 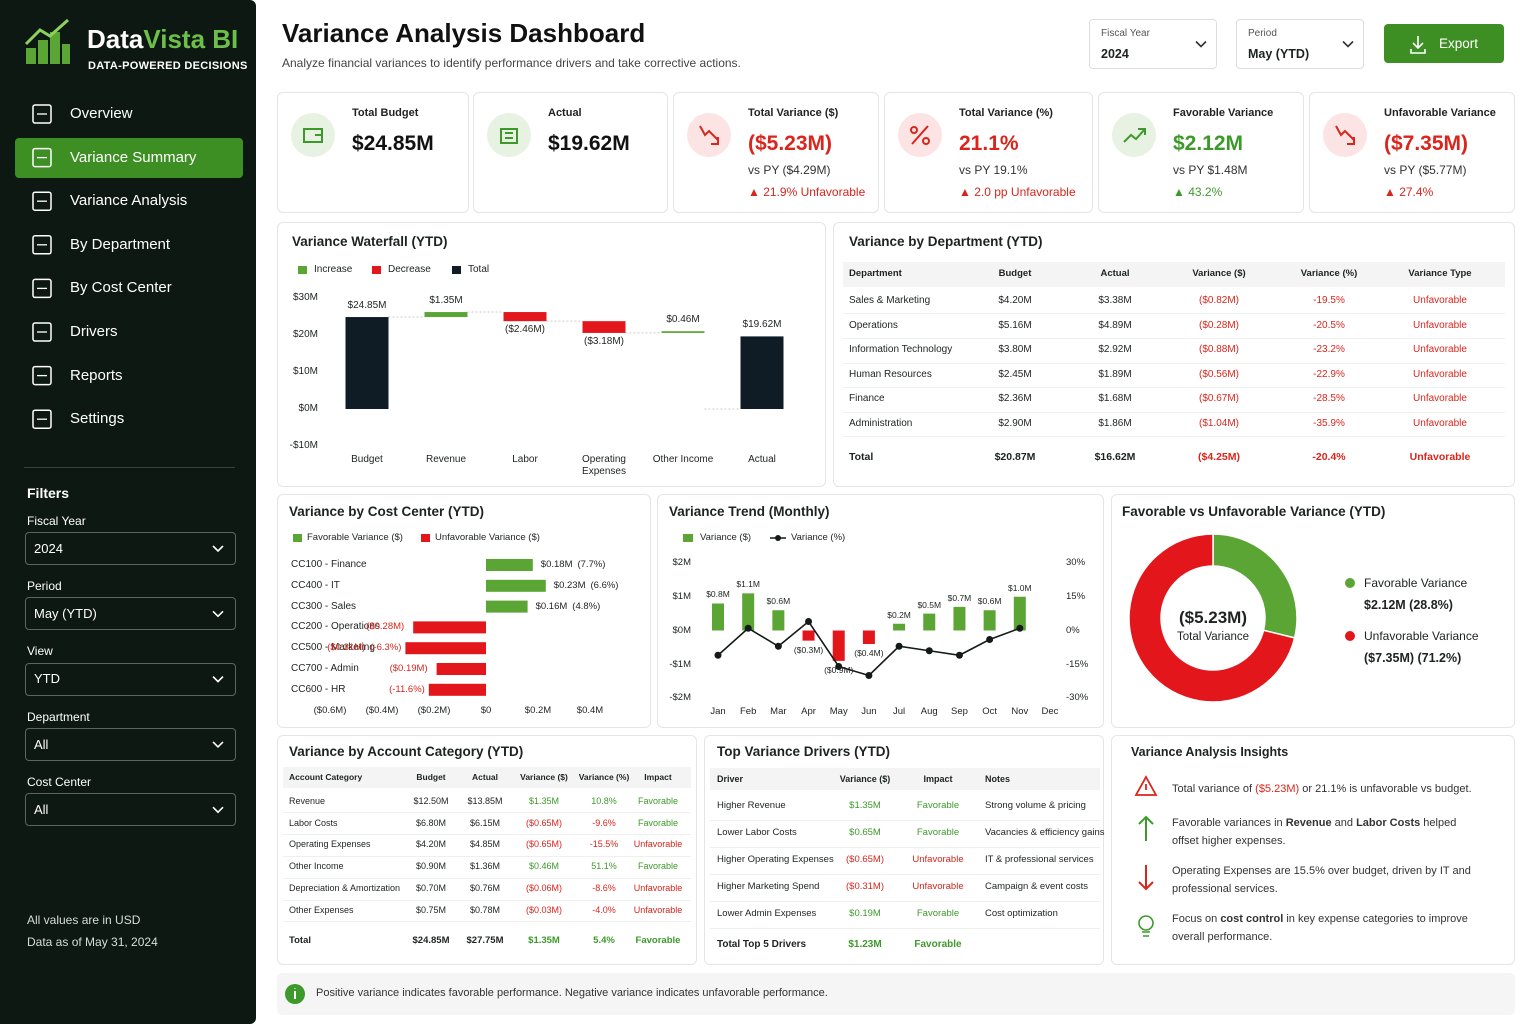 I want to click on bar-label: (-11.6%), so click(x=407, y=690).